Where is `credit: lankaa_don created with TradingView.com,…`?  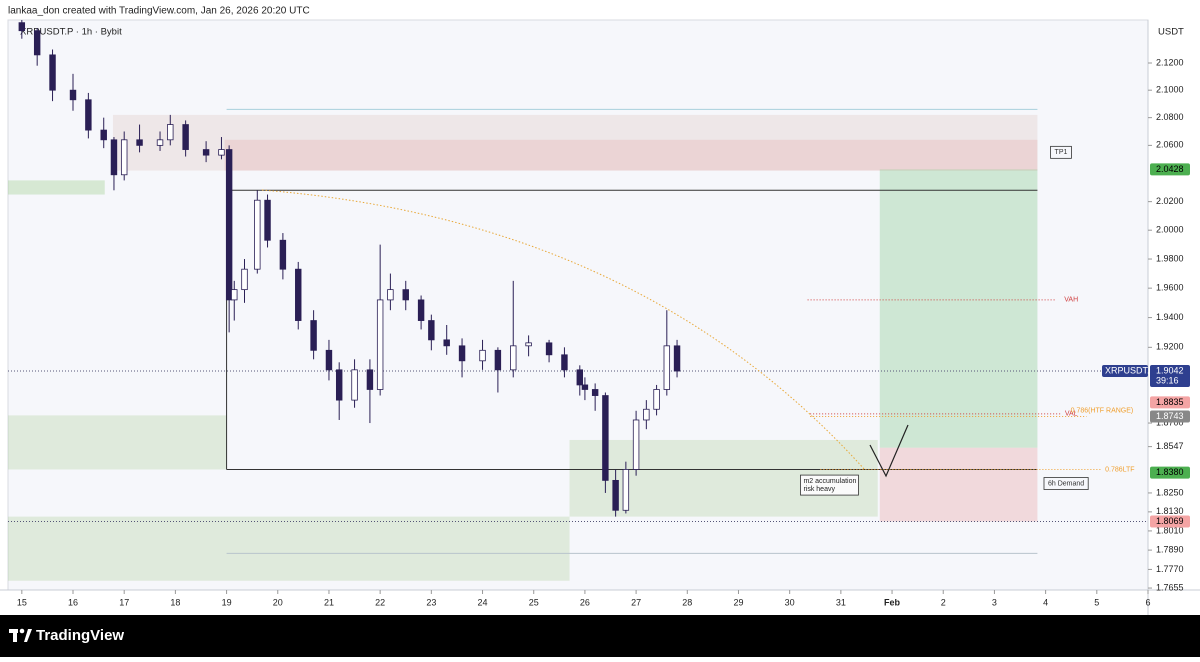
credit: lankaa_don created with TradingView.com,… is located at coordinates (159, 11).